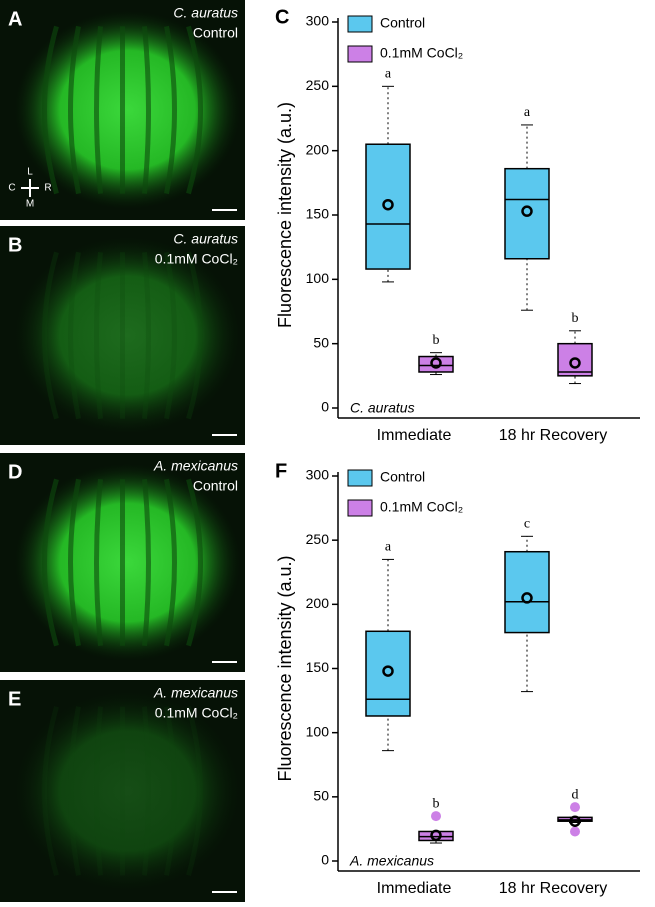  I want to click on annotation: C. auratus, so click(382, 408).